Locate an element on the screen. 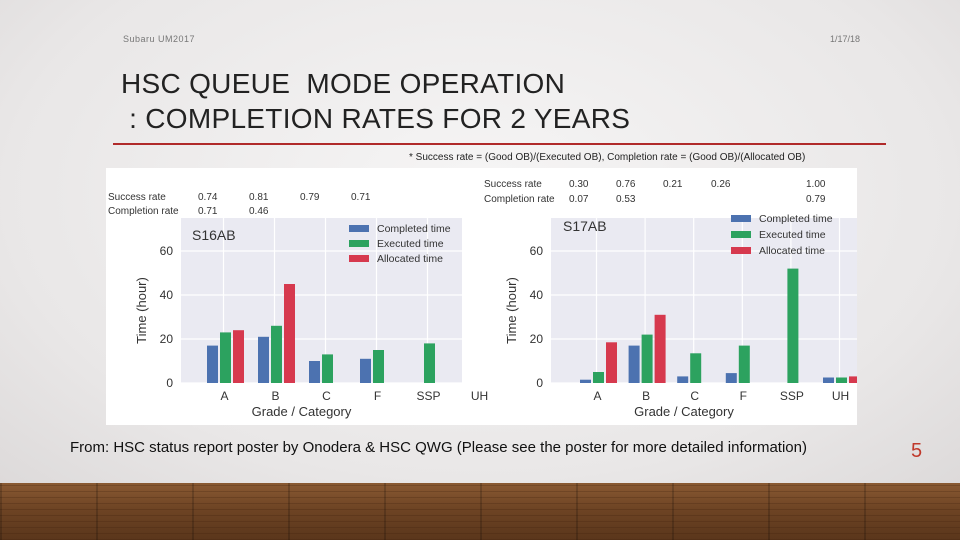 This screenshot has height=540, width=960. completion-rate-value: 0.71 is located at coordinates (208, 211).